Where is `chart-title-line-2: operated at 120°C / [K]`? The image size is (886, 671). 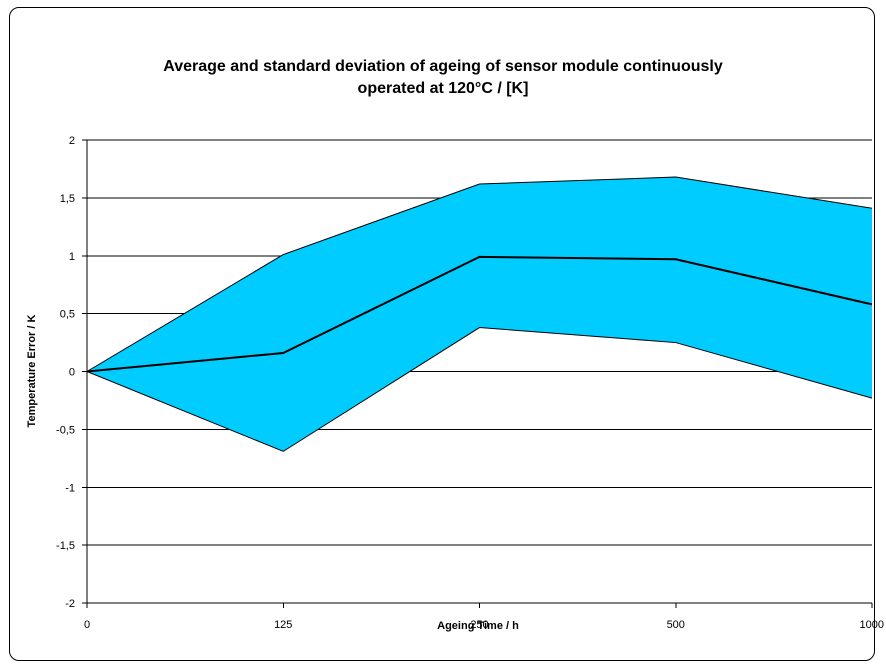
chart-title-line-2: operated at 120°C / [K] is located at coordinates (443, 88).